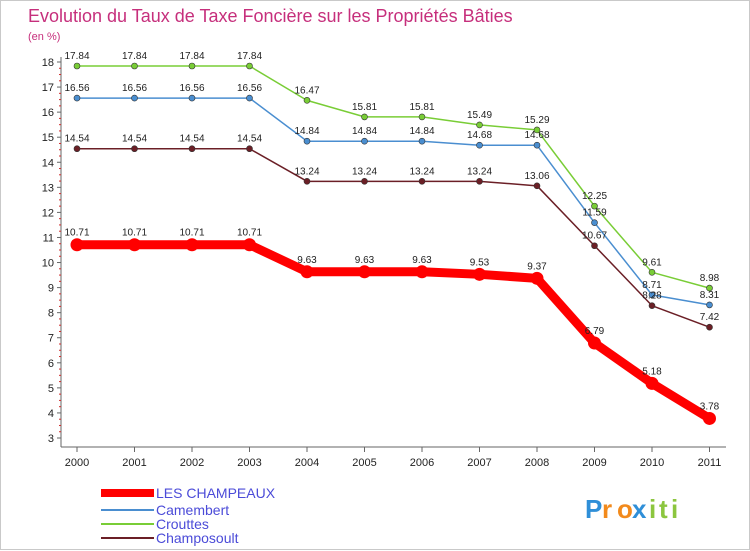  What do you see at coordinates (48, 163) in the screenshot?
I see `y-tick-label: 14` at bounding box center [48, 163].